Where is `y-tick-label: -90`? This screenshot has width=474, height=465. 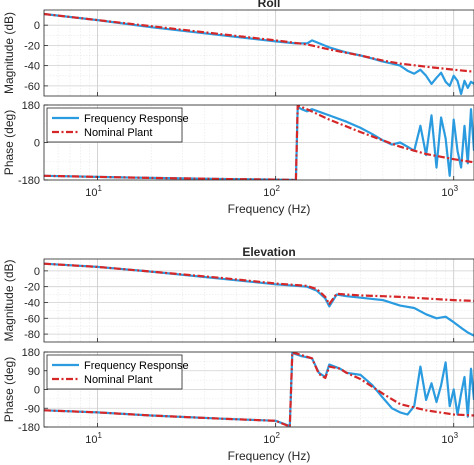 y-tick-label: -90 is located at coordinates (32, 409).